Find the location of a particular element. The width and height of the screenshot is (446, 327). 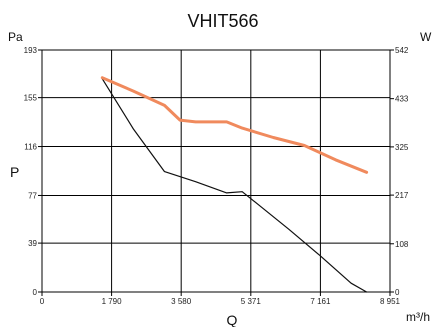

x-axis-name: Q is located at coordinates (232, 319).